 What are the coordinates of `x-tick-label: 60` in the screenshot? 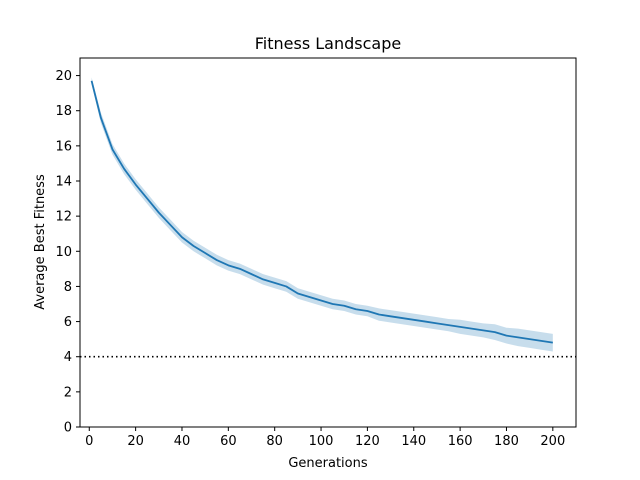 It's located at (228, 441).